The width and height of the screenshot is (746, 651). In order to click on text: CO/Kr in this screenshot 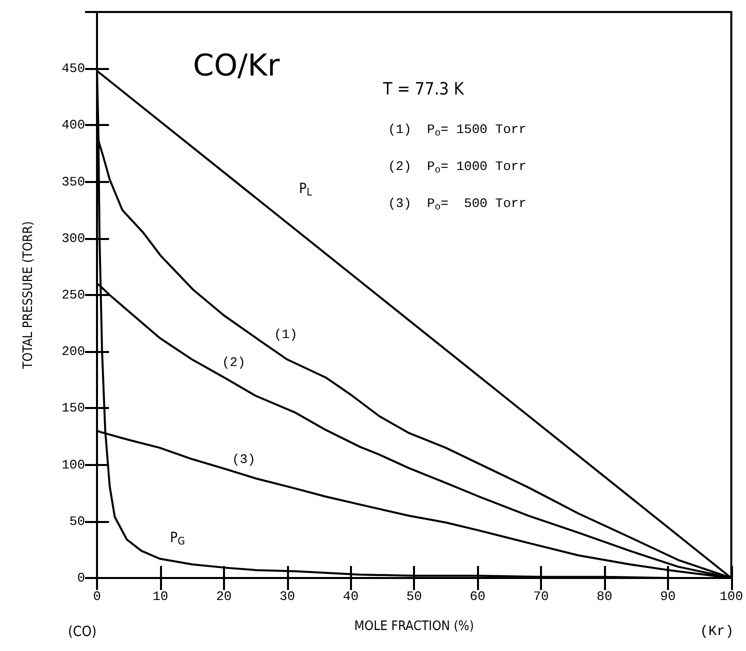, I will do `click(236, 66)`.